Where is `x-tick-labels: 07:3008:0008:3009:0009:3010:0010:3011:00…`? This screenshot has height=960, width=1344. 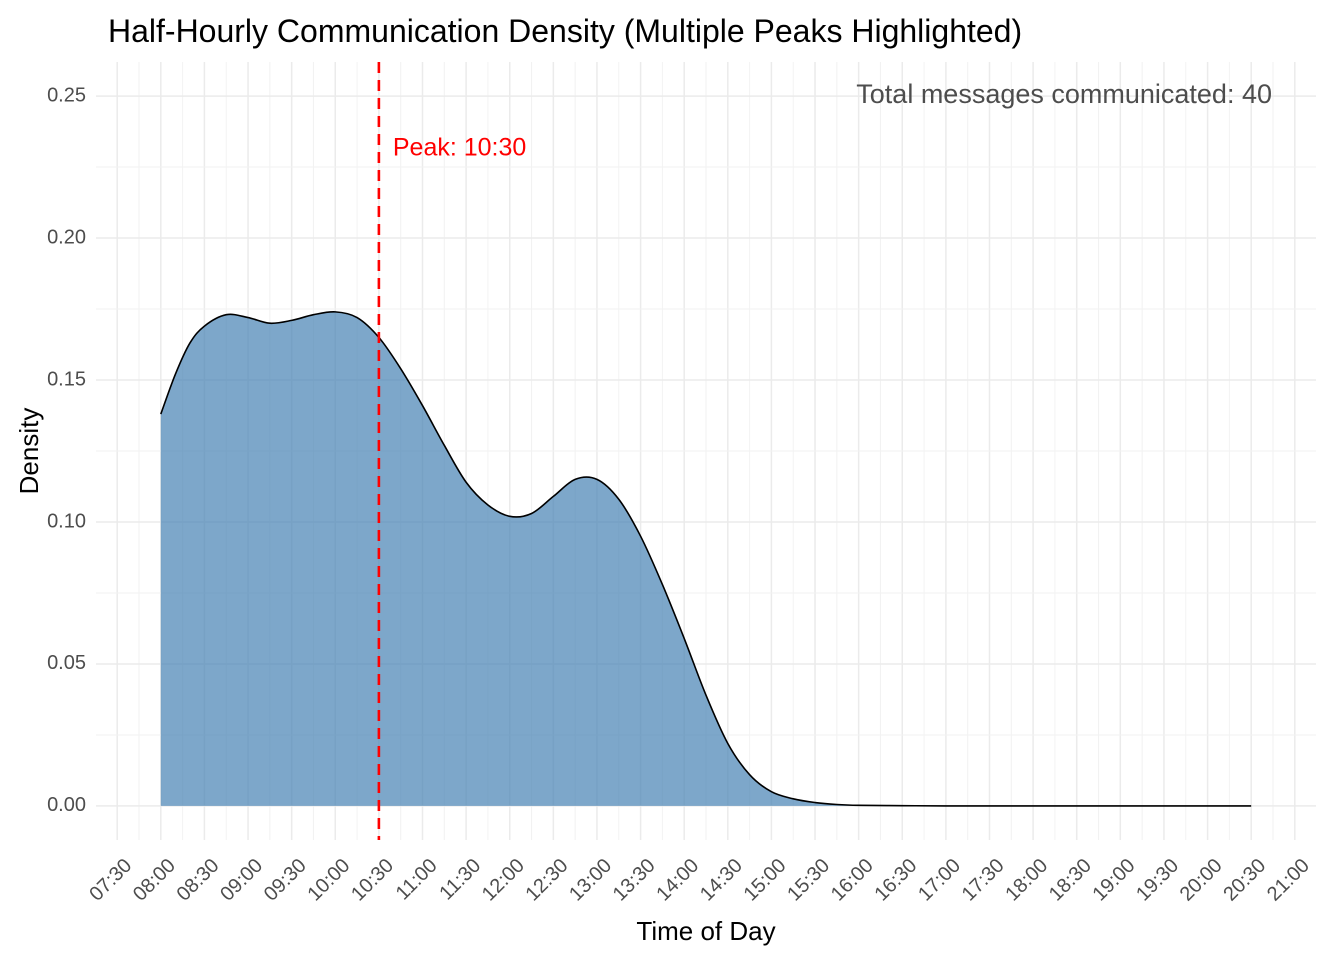
x-tick-labels: 07:3008:0008:3009:0009:3010:0010:3011:00… is located at coordinates (699, 880).